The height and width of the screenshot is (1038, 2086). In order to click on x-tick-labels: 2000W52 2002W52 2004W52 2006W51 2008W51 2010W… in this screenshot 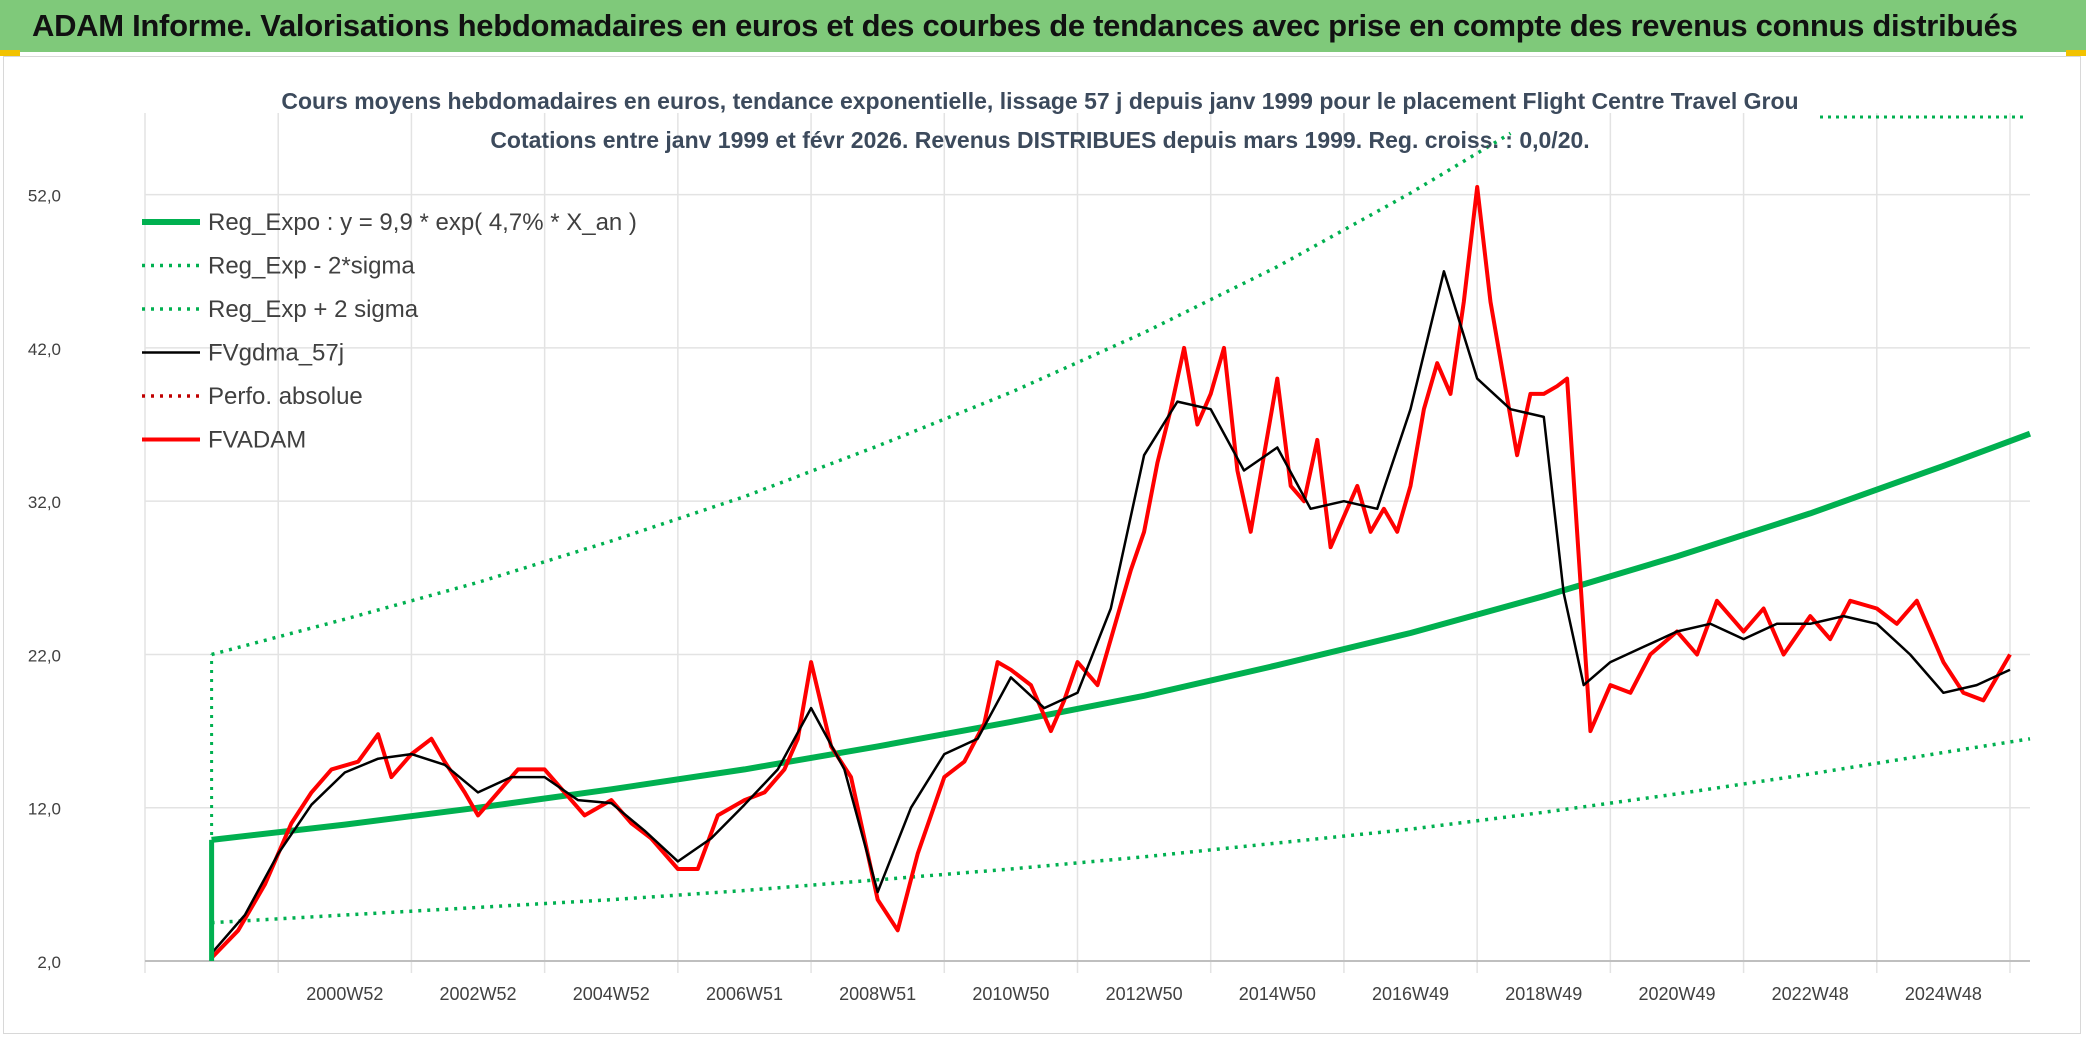, I will do `click(1144, 994)`.